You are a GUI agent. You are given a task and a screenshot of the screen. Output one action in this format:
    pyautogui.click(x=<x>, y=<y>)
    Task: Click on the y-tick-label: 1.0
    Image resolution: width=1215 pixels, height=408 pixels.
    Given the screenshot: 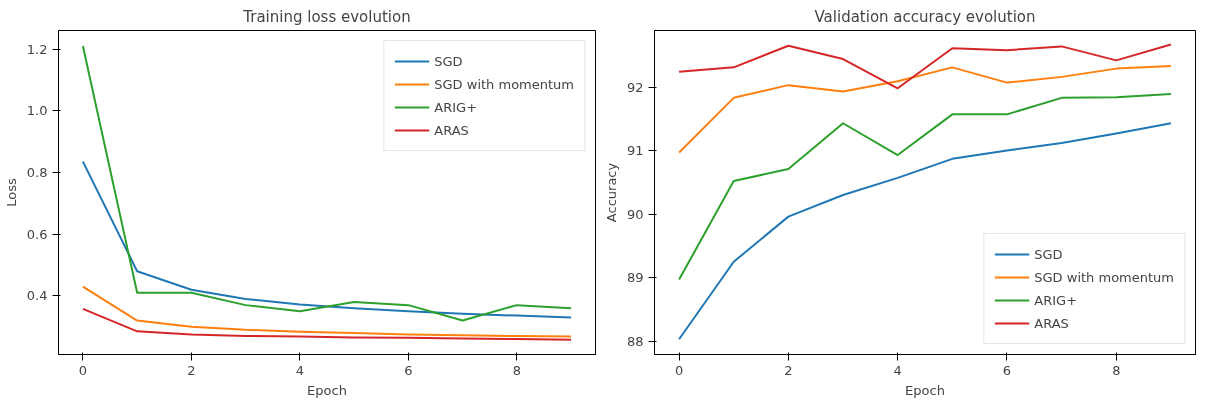 What is the action you would take?
    pyautogui.click(x=37, y=111)
    